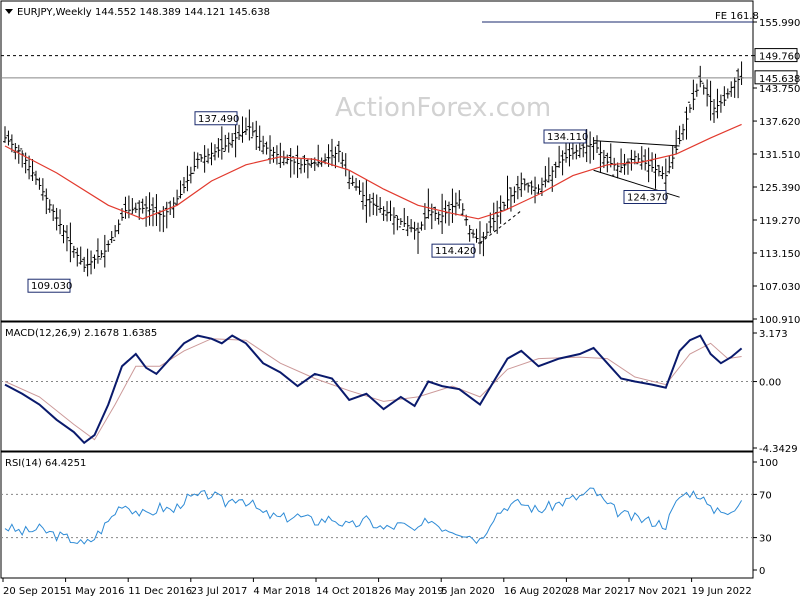 Image resolution: width=800 pixels, height=600 pixels. Describe the element at coordinates (779, 188) in the screenshot. I see `y-tick-label: 125.390` at that location.